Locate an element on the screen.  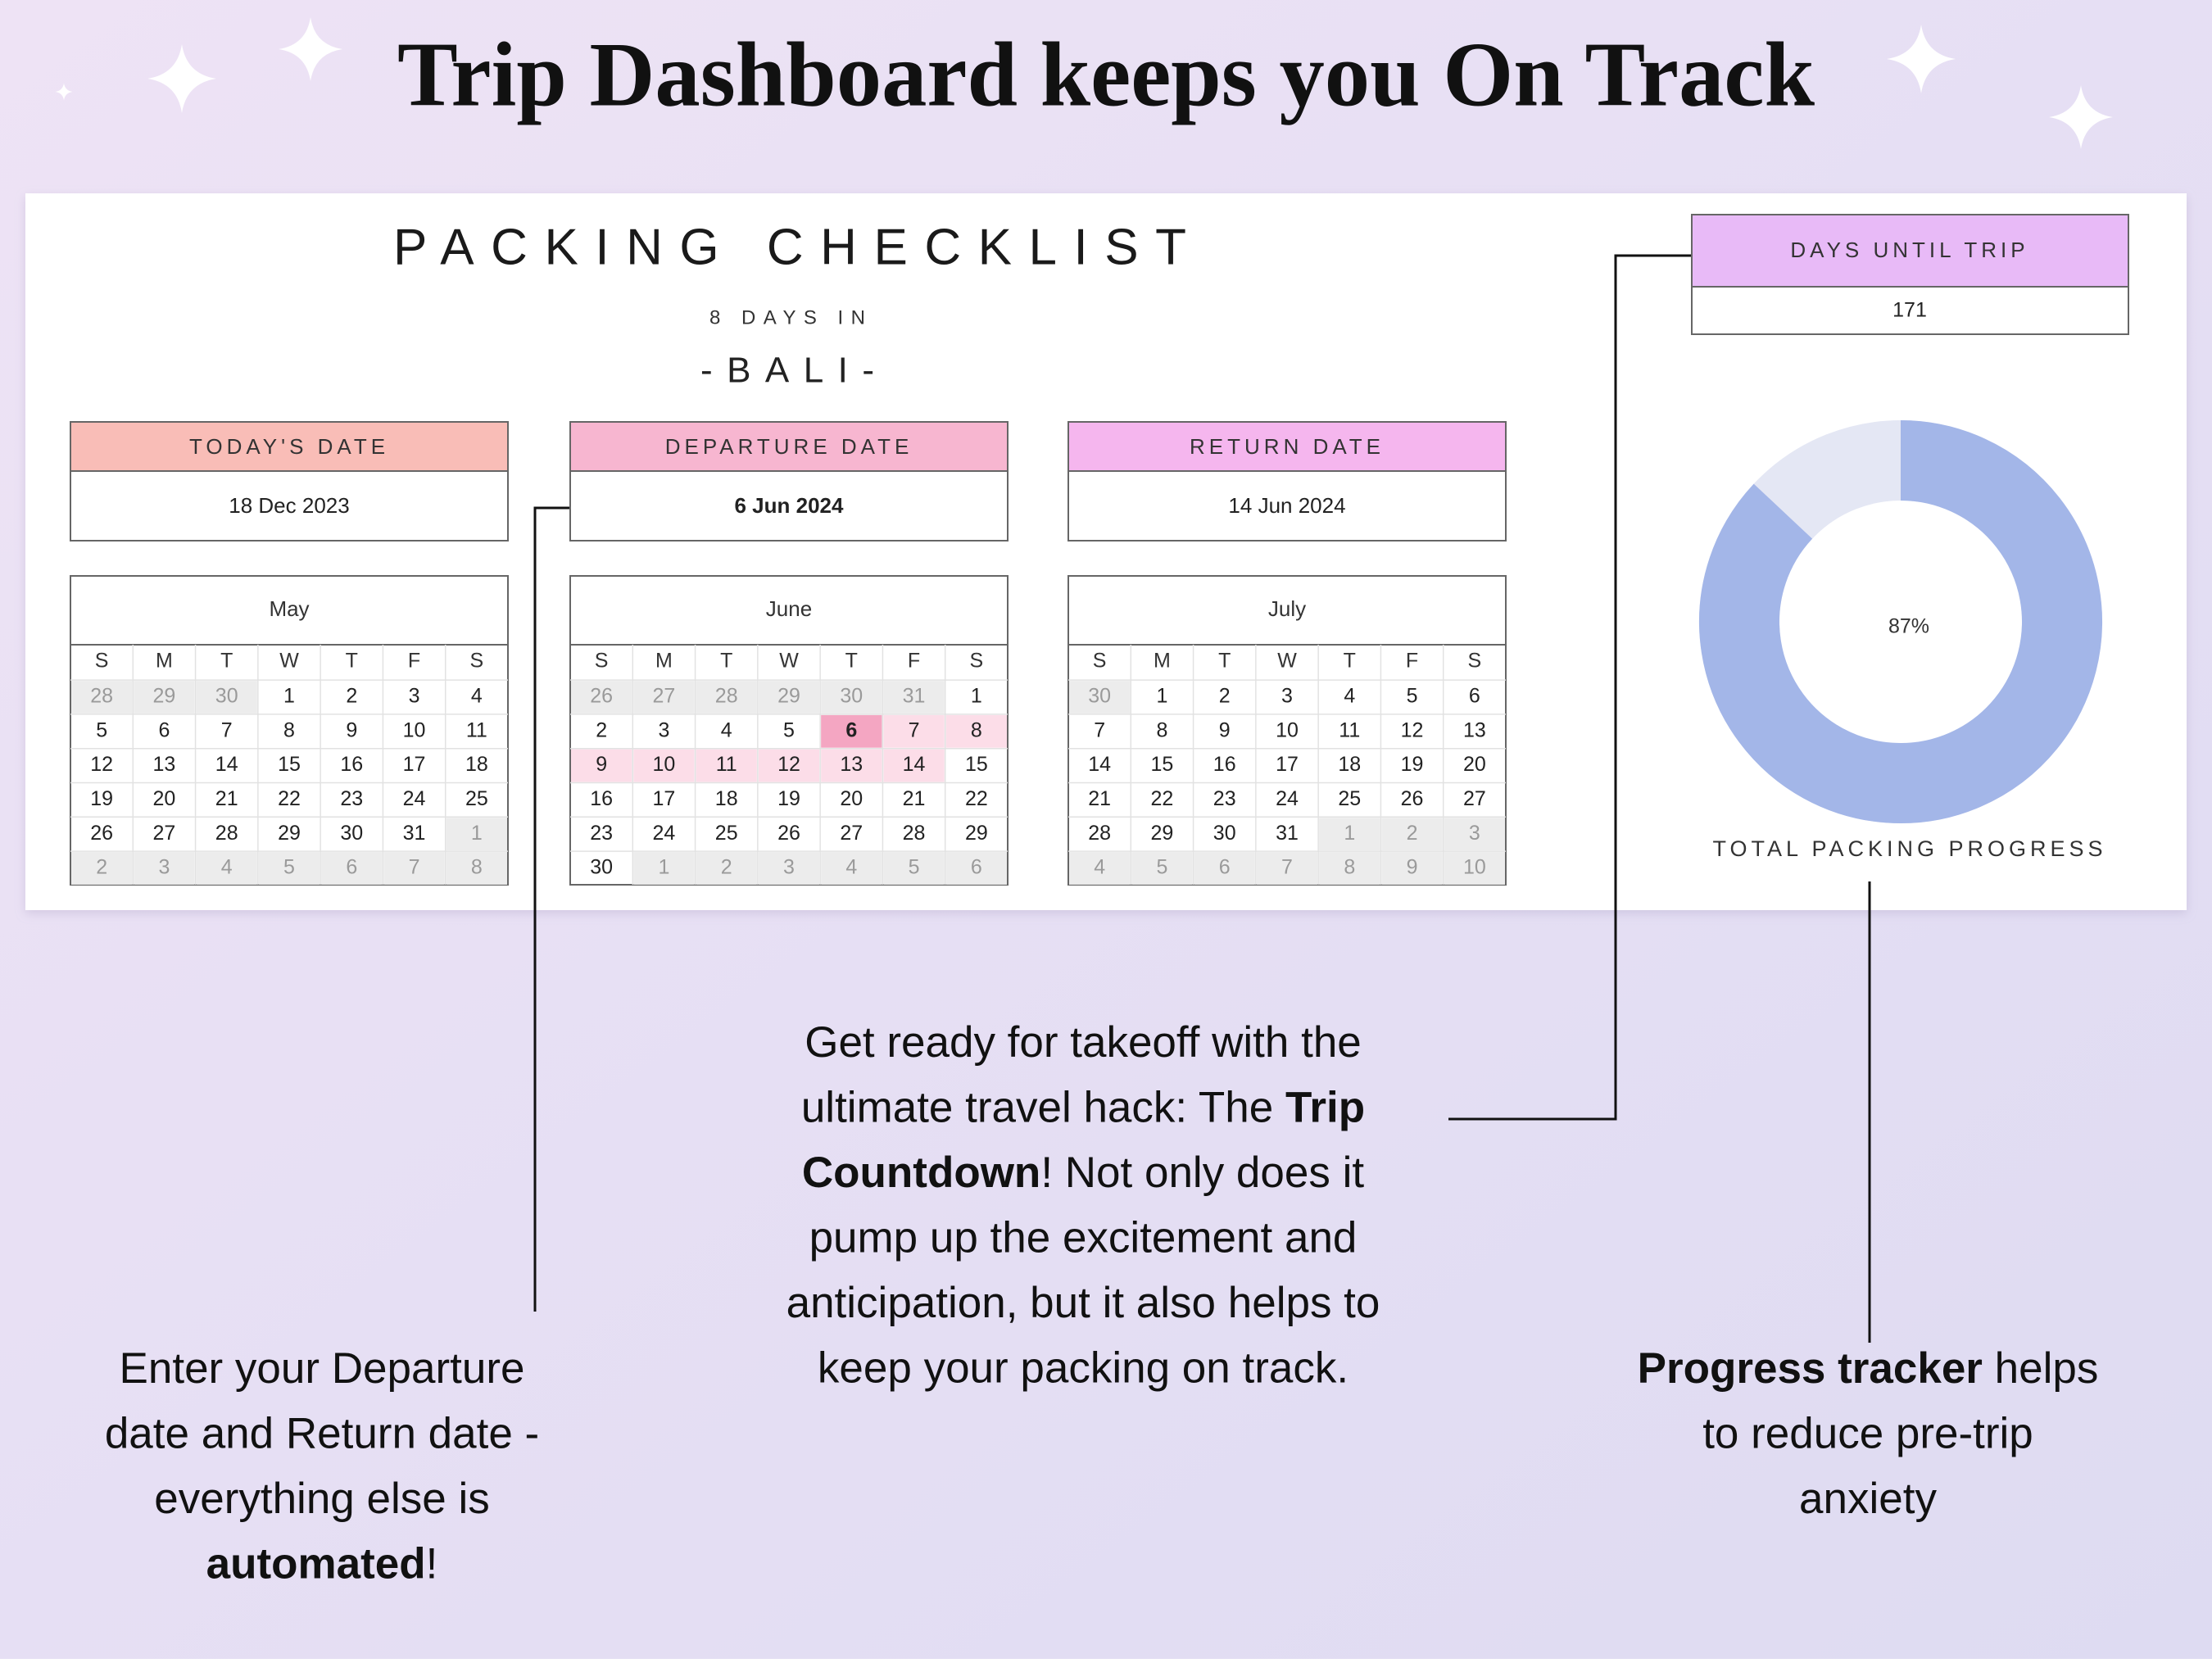
annotation-text: anxiety is located at coordinates (1868, 1499).